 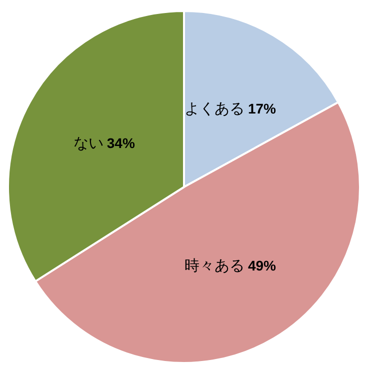 What do you see at coordinates (262, 265) in the screenshot?
I see `data-label: 49%` at bounding box center [262, 265].